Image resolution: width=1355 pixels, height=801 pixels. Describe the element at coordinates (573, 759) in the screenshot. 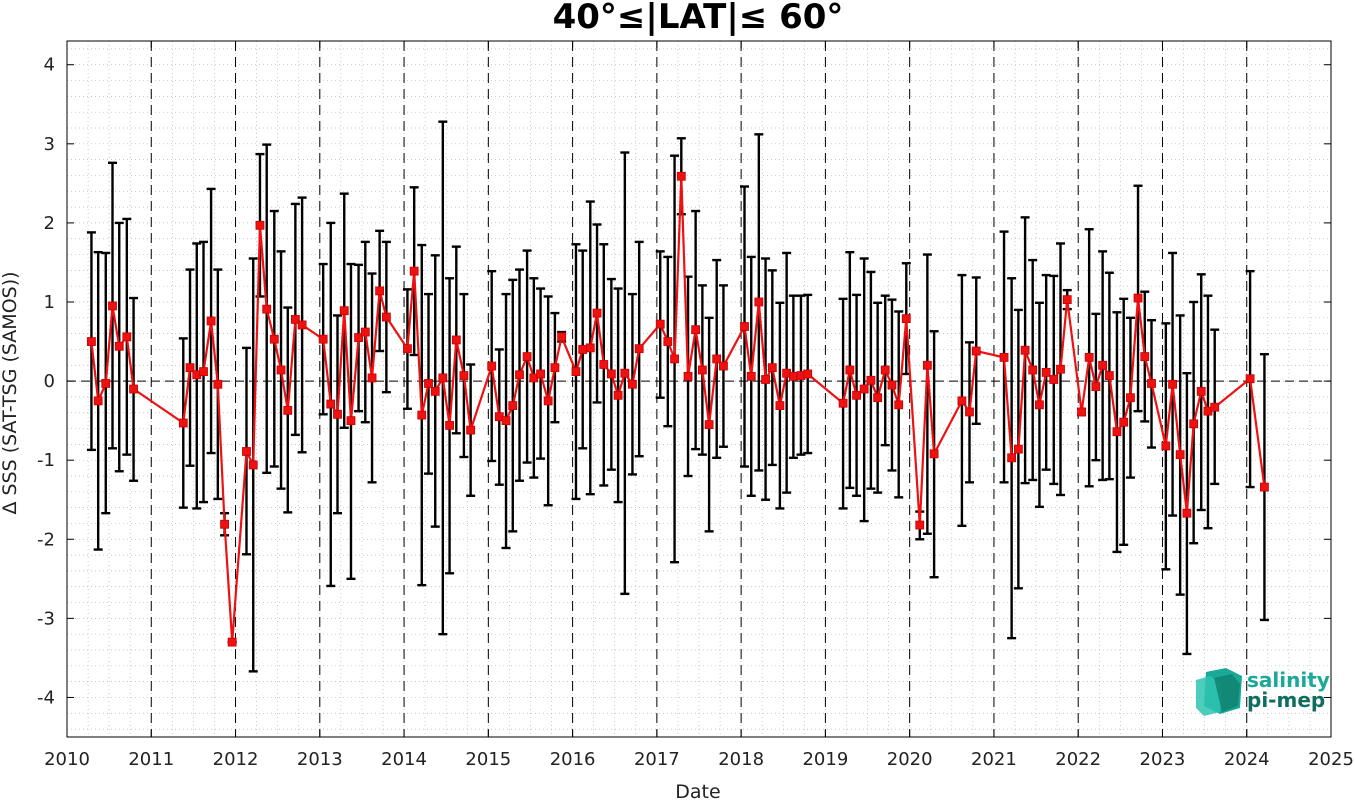

I see `x-tick-label: 2016` at that location.